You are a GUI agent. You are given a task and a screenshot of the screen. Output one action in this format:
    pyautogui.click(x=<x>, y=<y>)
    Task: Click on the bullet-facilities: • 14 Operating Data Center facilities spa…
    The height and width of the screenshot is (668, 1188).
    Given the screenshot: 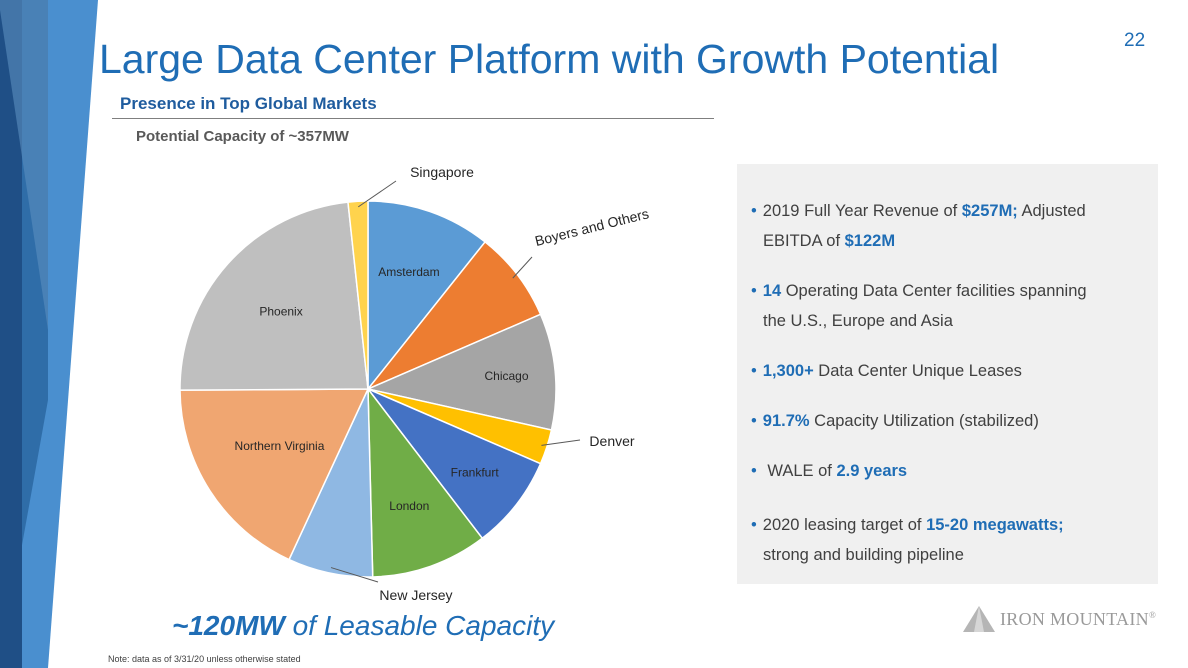 What is the action you would take?
    pyautogui.click(x=919, y=306)
    